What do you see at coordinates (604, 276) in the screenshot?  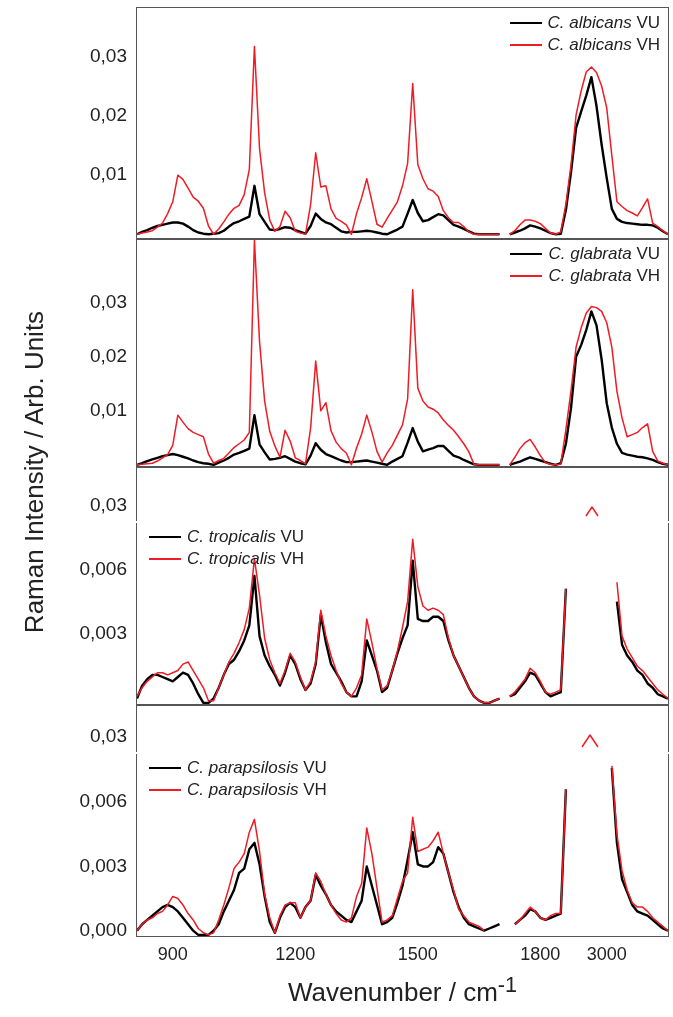 I see `legend-label: C. glabrata VH` at bounding box center [604, 276].